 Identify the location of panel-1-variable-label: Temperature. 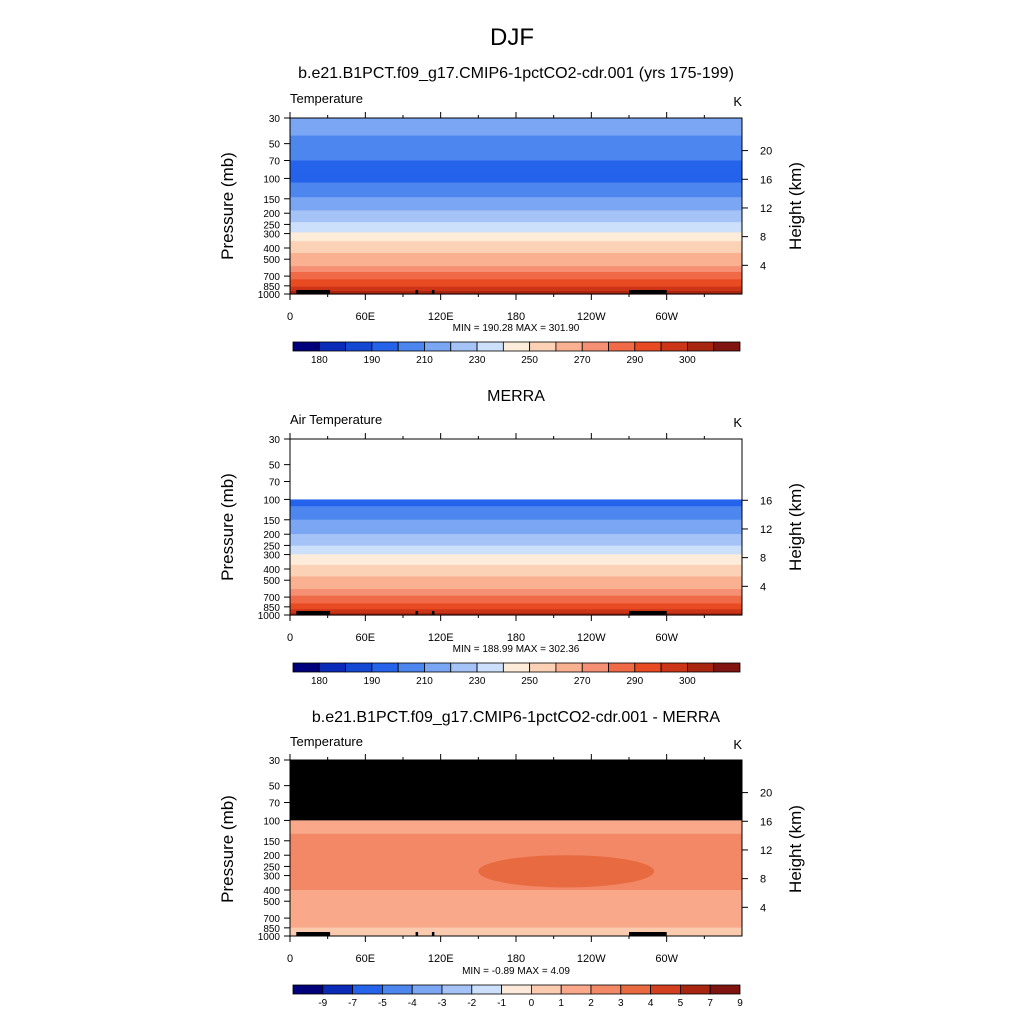
(326, 98).